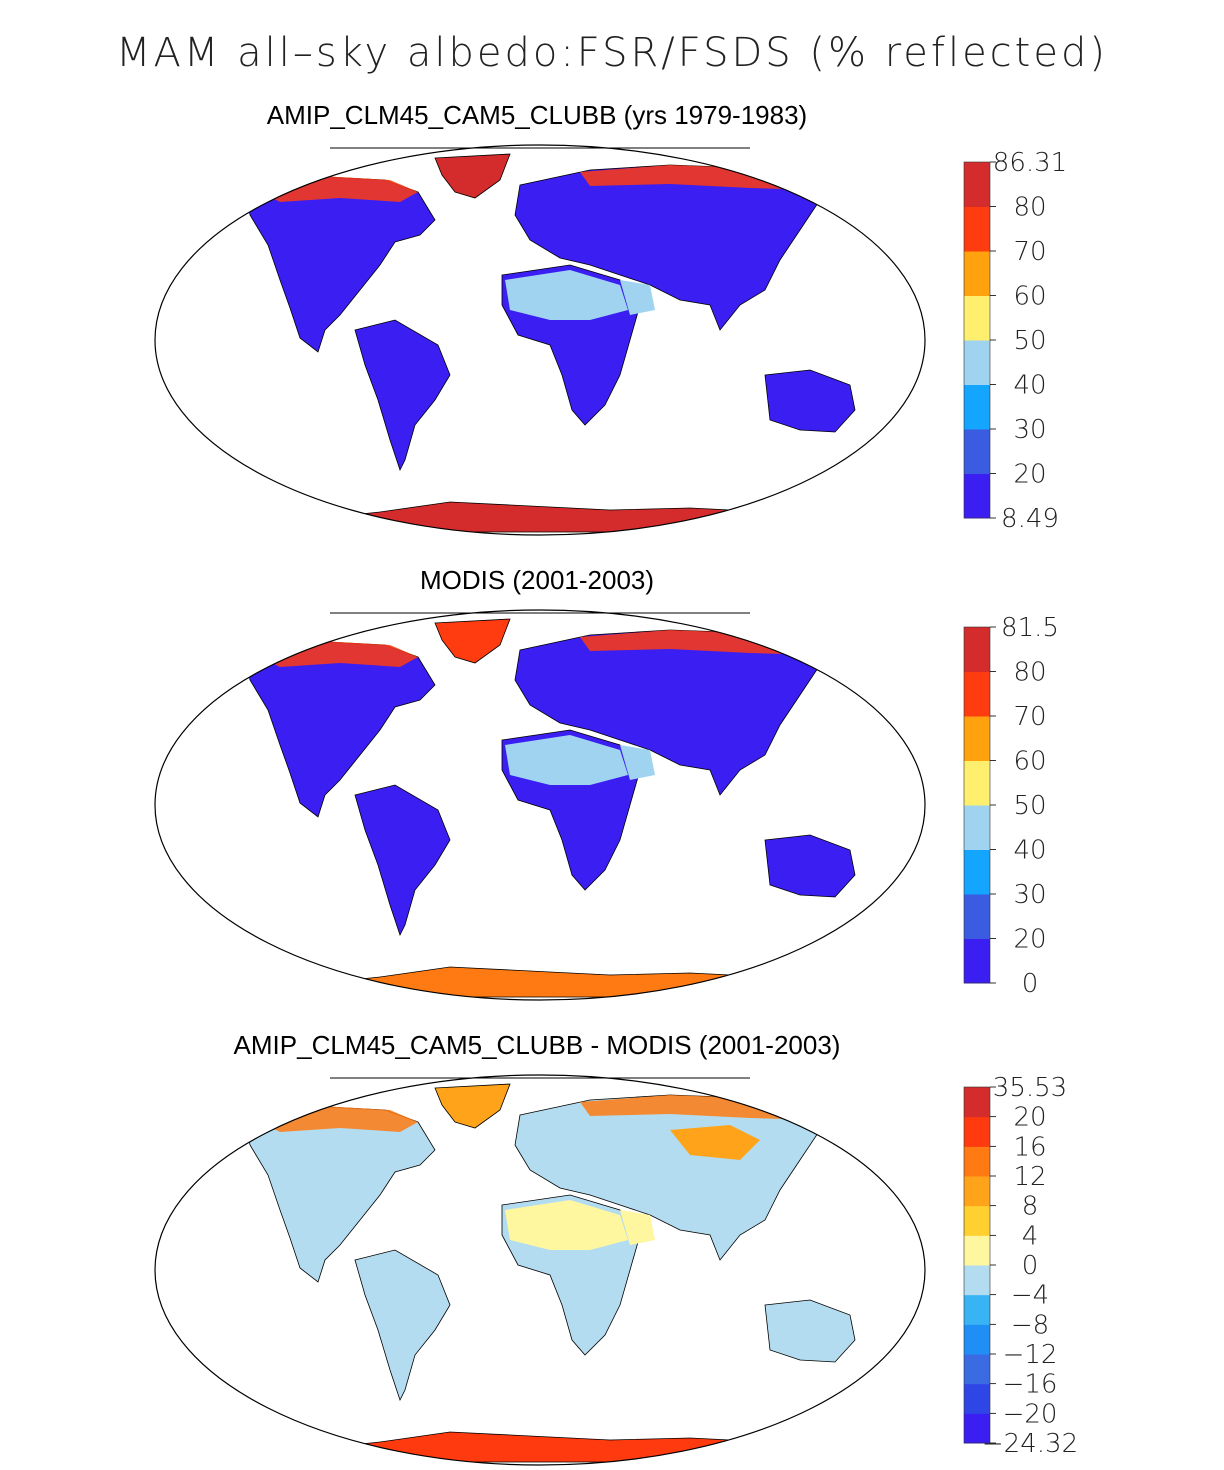 This screenshot has width=1224, height=1470. Describe the element at coordinates (1011, 807) in the screenshot. I see `colorbar-modis: 81.5 80 70 60 50 40 30 20 0` at that location.